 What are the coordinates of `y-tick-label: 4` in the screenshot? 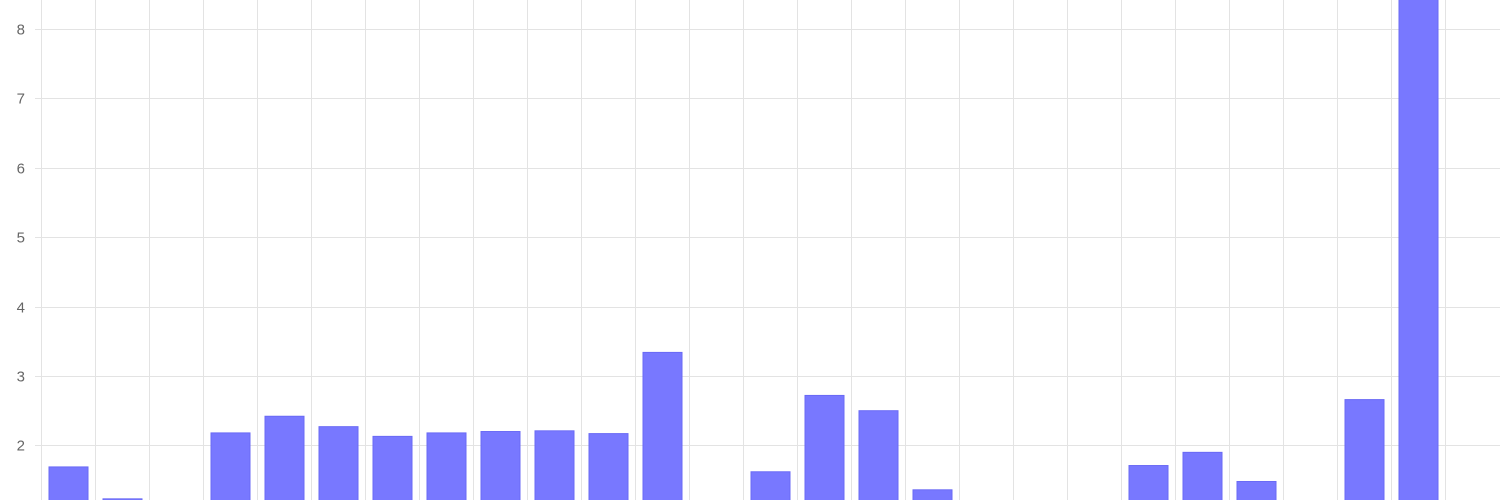 It's located at (21, 308).